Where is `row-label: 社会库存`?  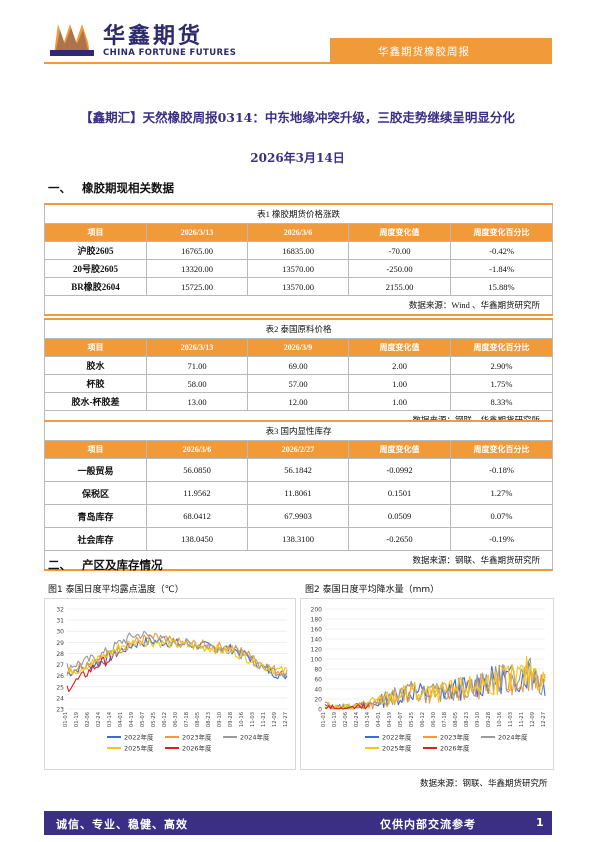 row-label: 社会库存 is located at coordinates (95, 539).